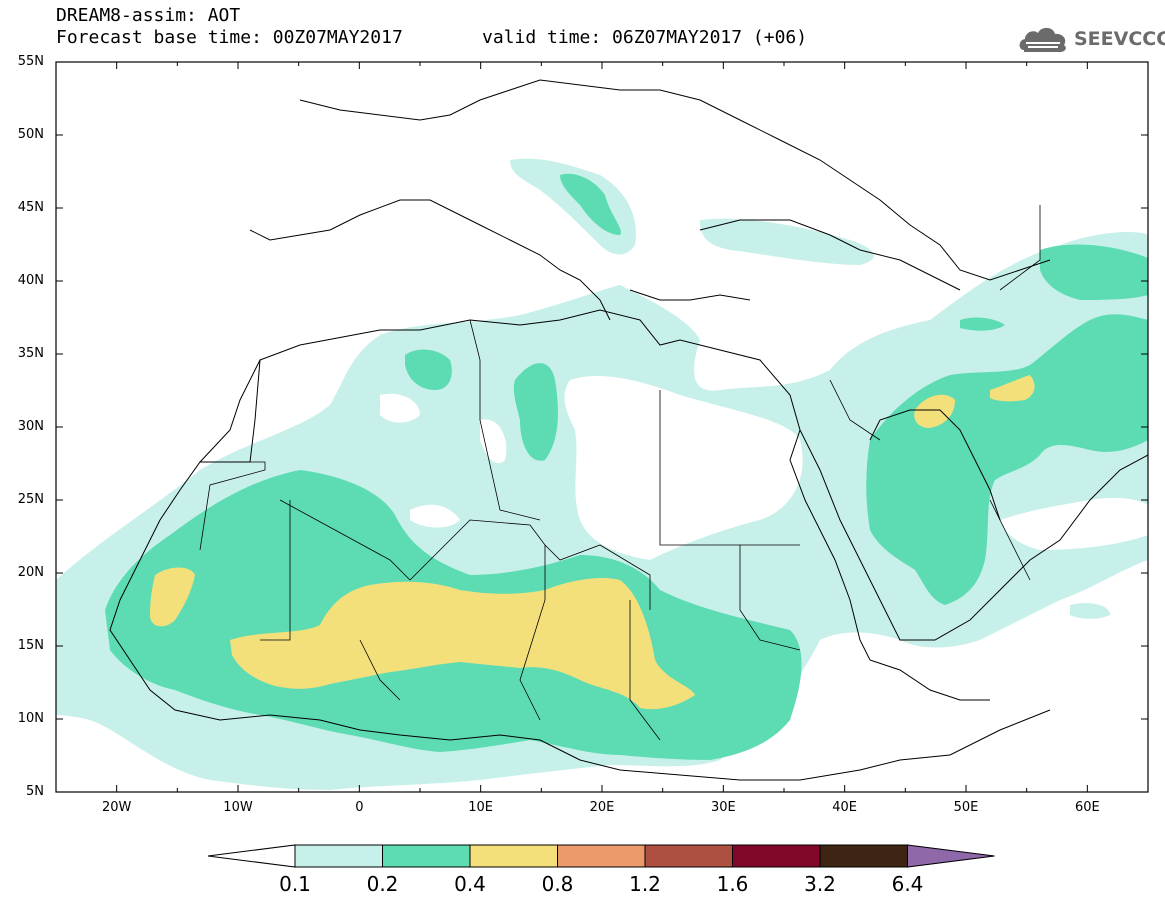  What do you see at coordinates (1119, 39) in the screenshot?
I see `logo-text: SEEVCCC` at bounding box center [1119, 39].